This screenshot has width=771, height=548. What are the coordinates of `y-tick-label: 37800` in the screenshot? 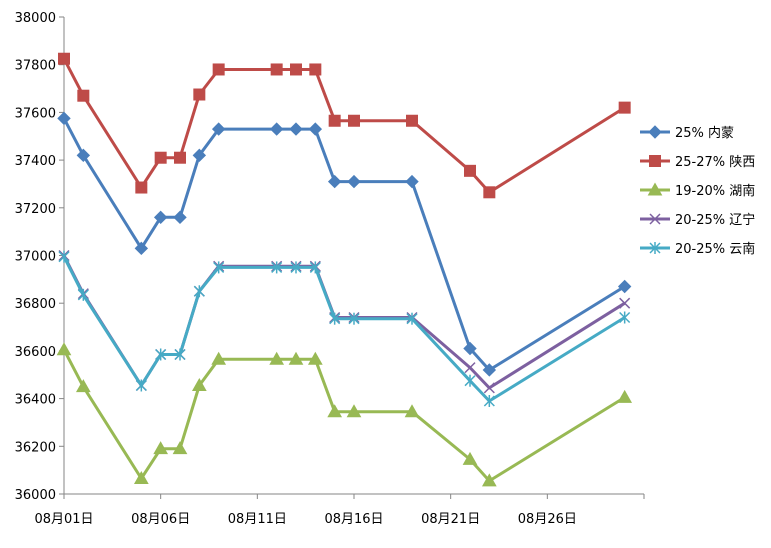 It's located at (35, 66).